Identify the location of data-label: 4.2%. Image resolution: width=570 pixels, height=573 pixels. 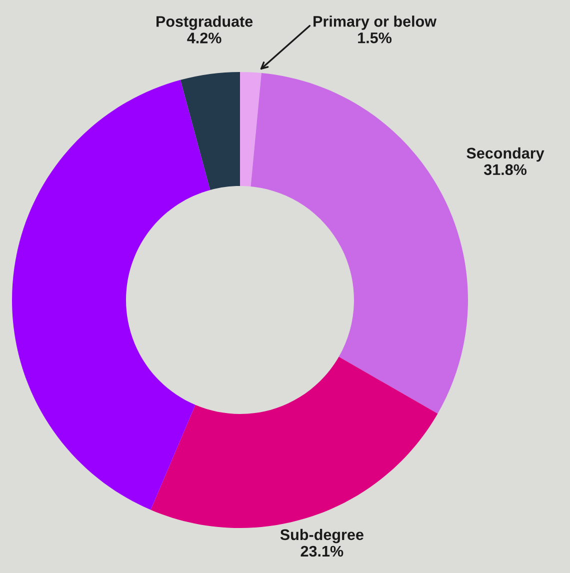
(204, 38).